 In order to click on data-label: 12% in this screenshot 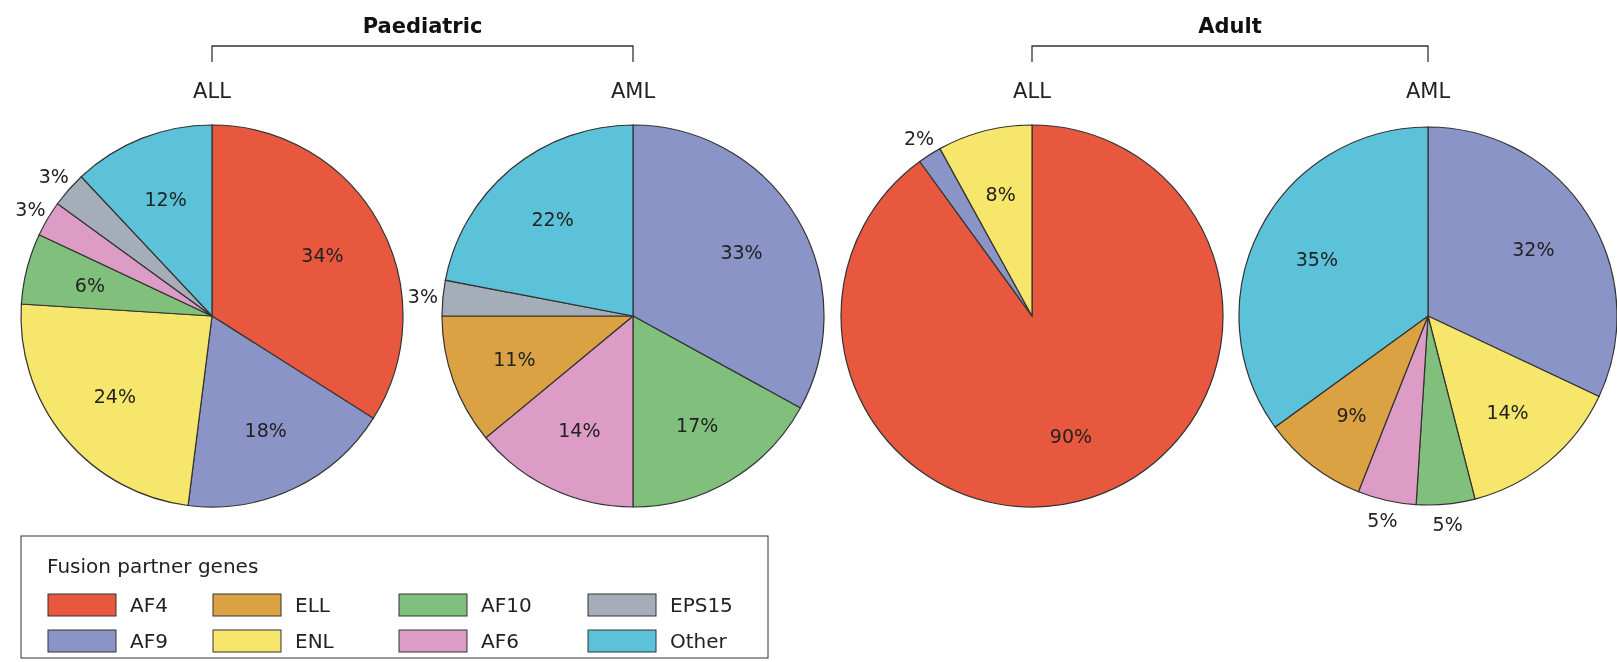, I will do `click(165, 198)`.